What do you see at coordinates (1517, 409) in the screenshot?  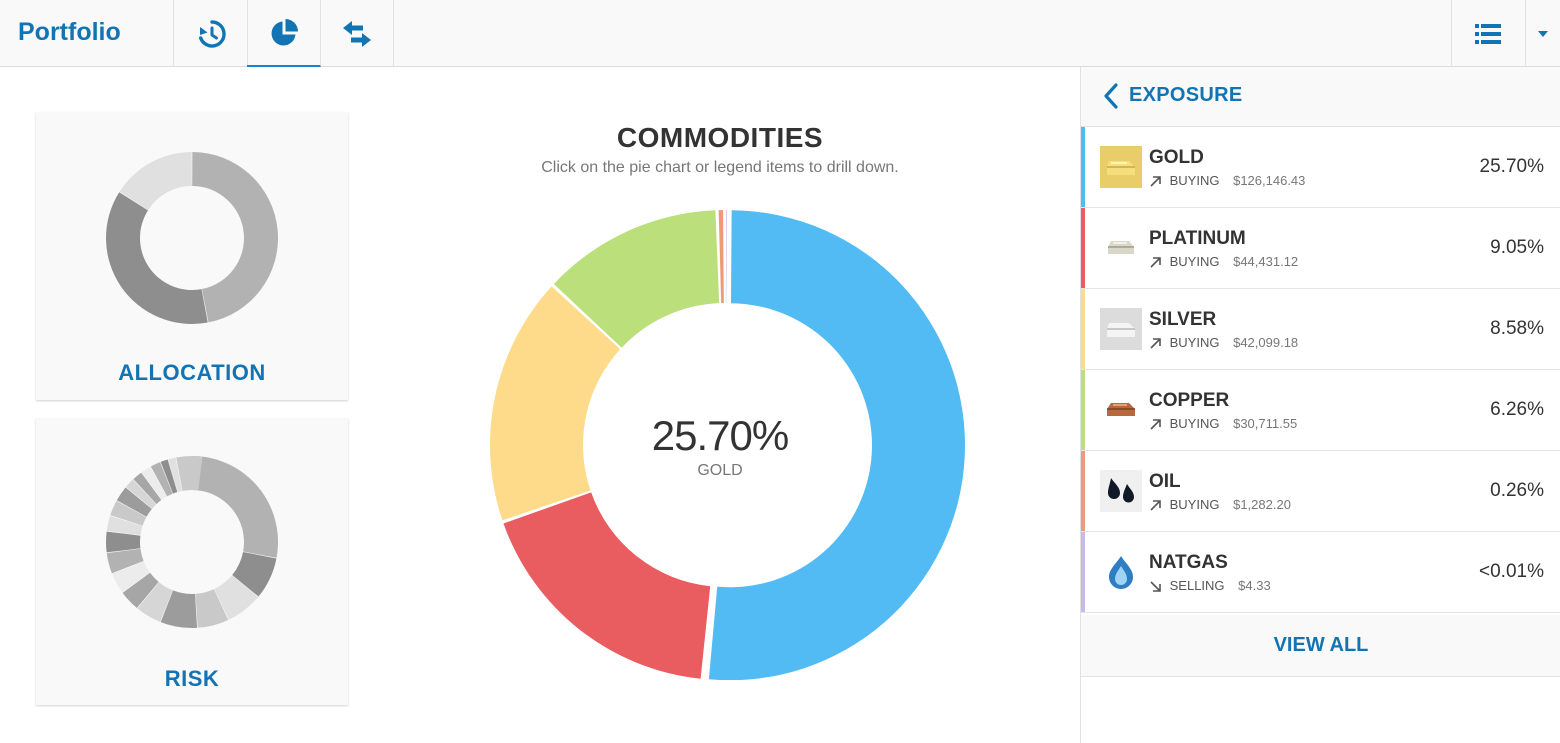 I see `exposure-percent: 6.26%` at bounding box center [1517, 409].